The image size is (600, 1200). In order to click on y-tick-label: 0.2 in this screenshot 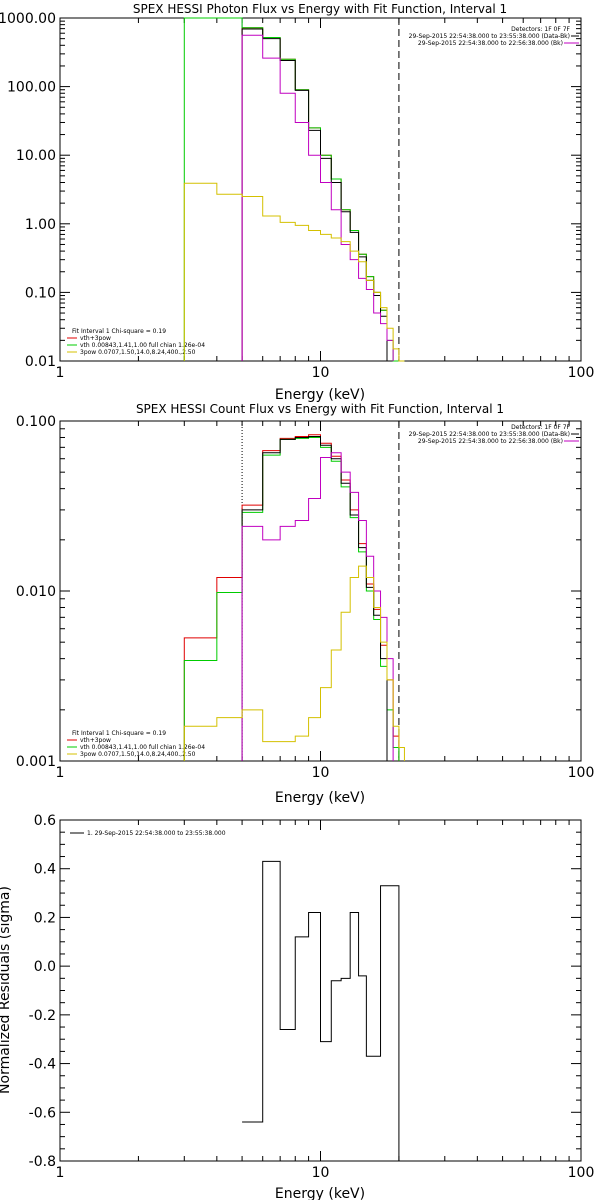, I will do `click(45, 918)`.